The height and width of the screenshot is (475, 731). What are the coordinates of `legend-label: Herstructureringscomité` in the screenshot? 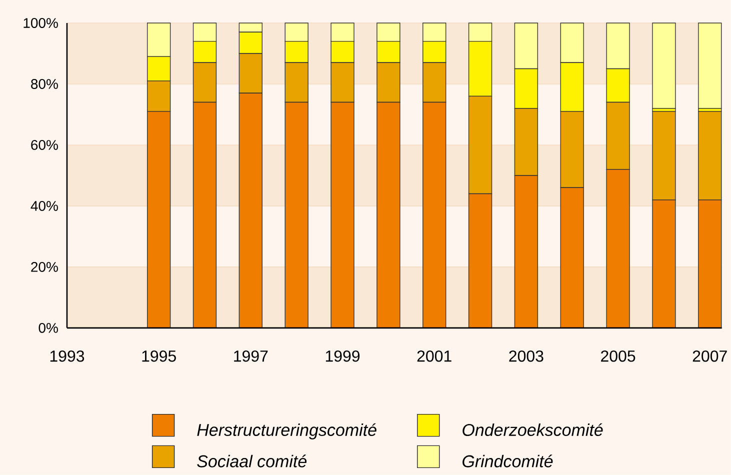 It's located at (286, 431).